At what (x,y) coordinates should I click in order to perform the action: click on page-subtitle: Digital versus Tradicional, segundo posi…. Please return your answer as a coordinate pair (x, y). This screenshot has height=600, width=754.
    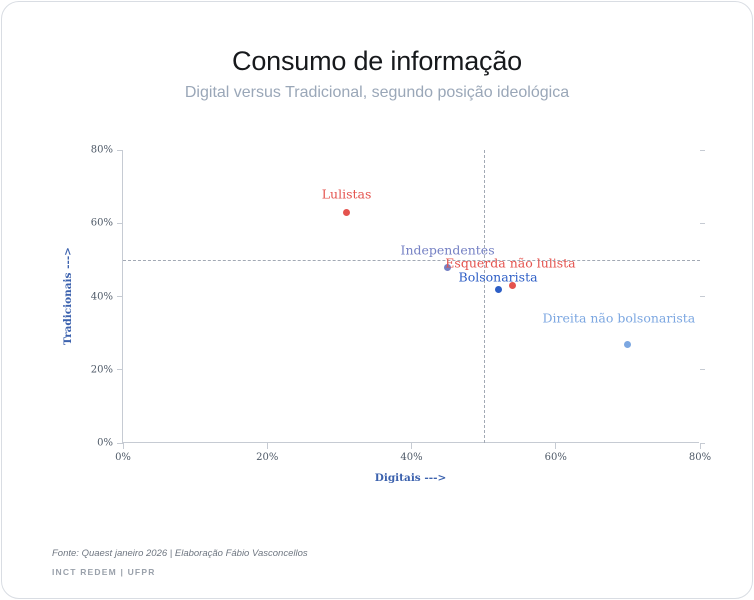
    Looking at the image, I should click on (377, 92).